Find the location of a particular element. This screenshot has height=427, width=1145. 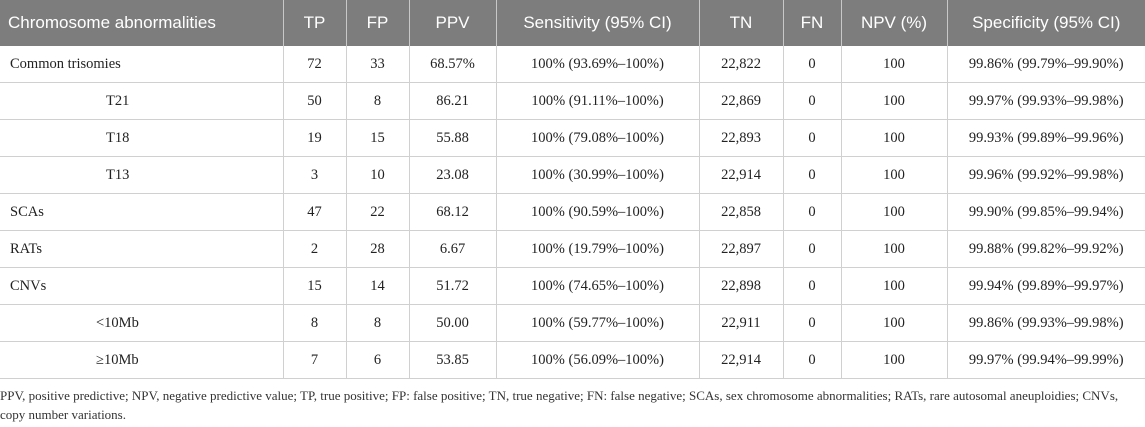

header-fn: FN is located at coordinates (812, 23).